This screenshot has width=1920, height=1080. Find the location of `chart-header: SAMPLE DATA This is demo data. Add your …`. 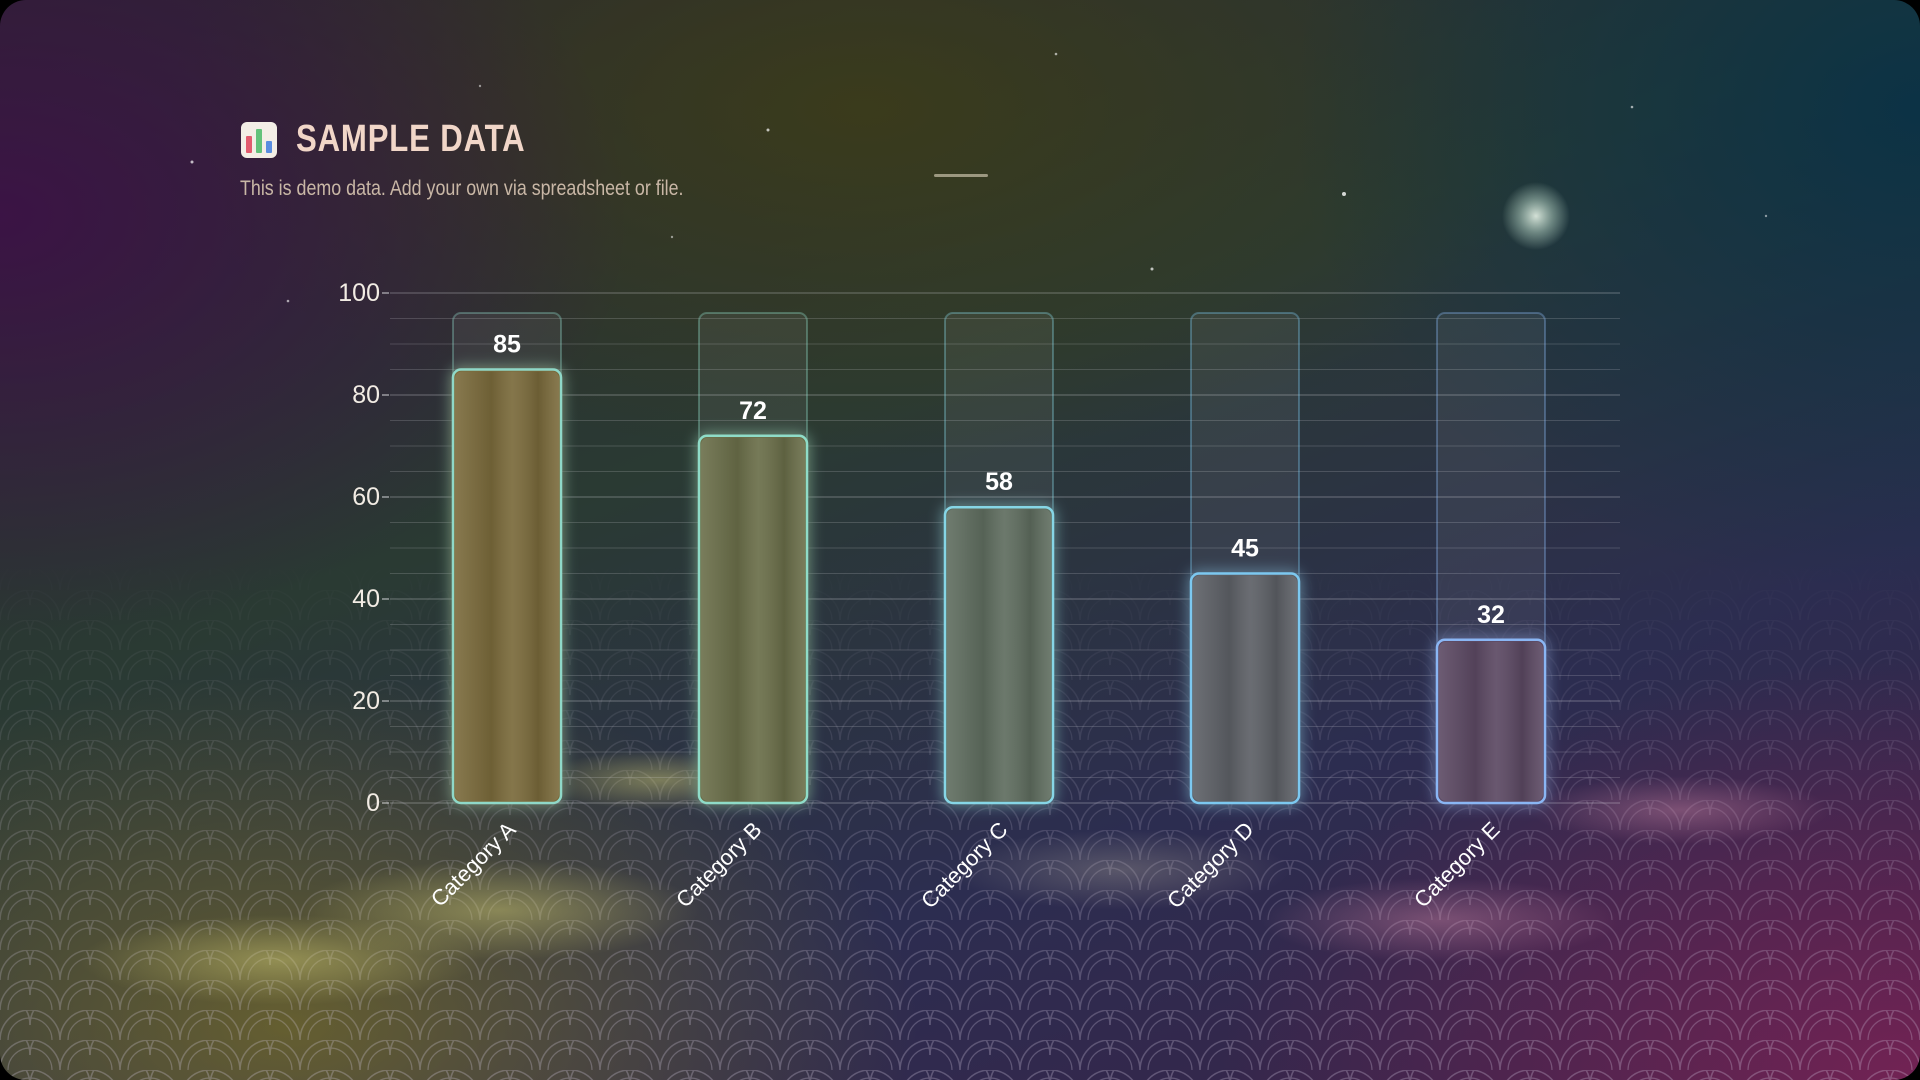

chart-header: SAMPLE DATA This is demo data. Add your … is located at coordinates (501, 159).